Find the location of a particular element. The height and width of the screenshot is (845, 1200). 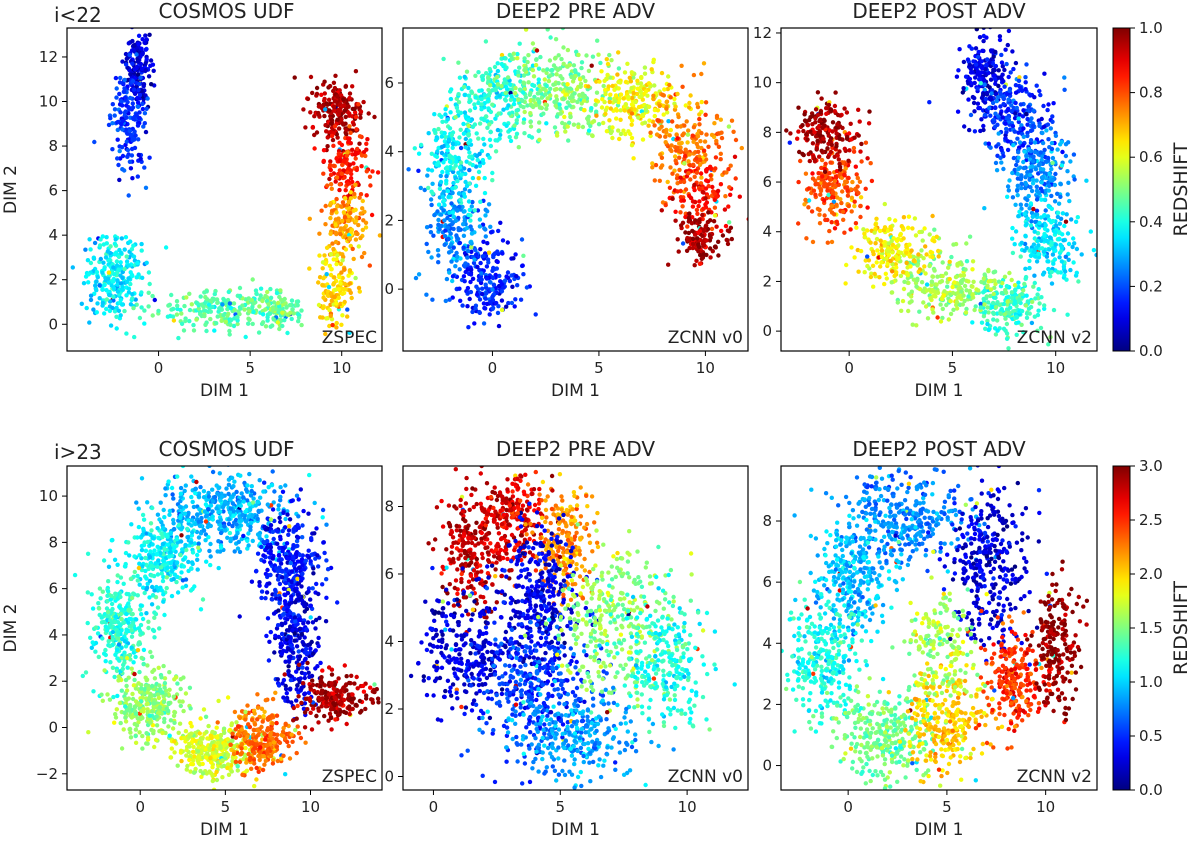

y-tick-label: 6 is located at coordinates (53, 191).